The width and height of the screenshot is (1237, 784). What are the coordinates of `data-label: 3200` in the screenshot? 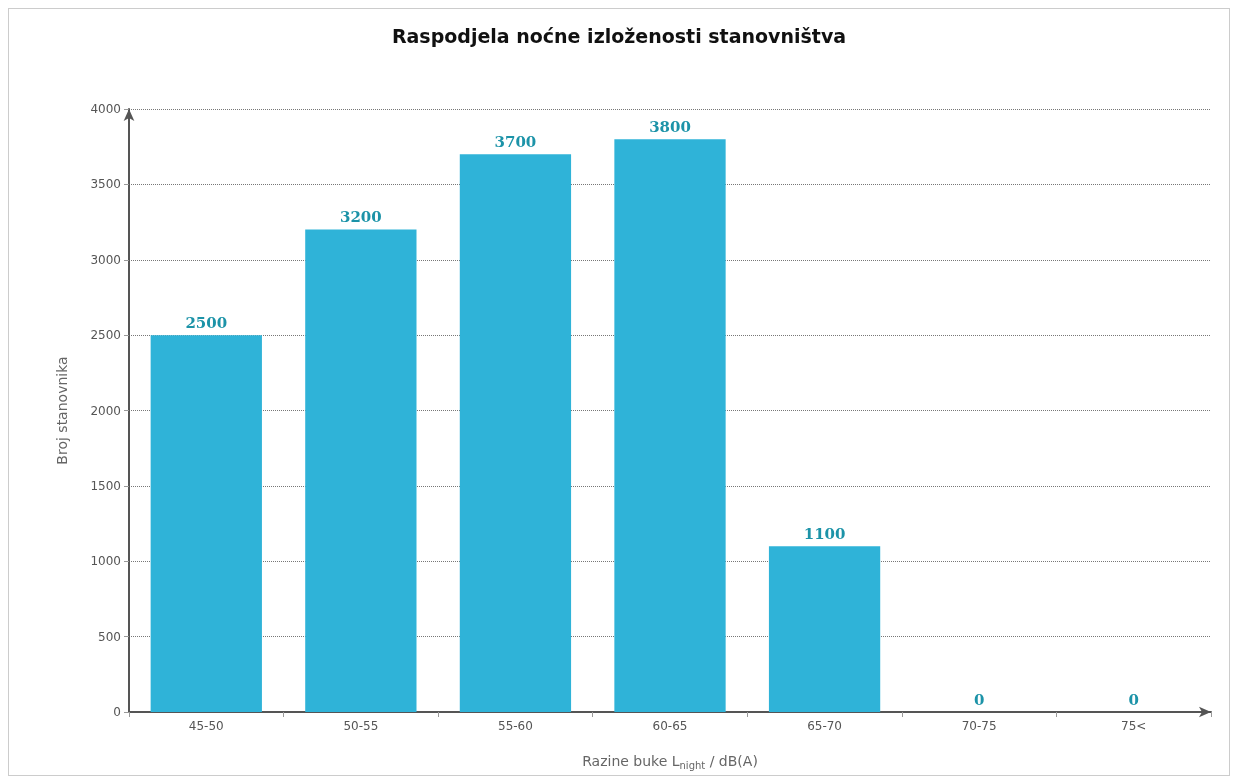 It's located at (360, 217).